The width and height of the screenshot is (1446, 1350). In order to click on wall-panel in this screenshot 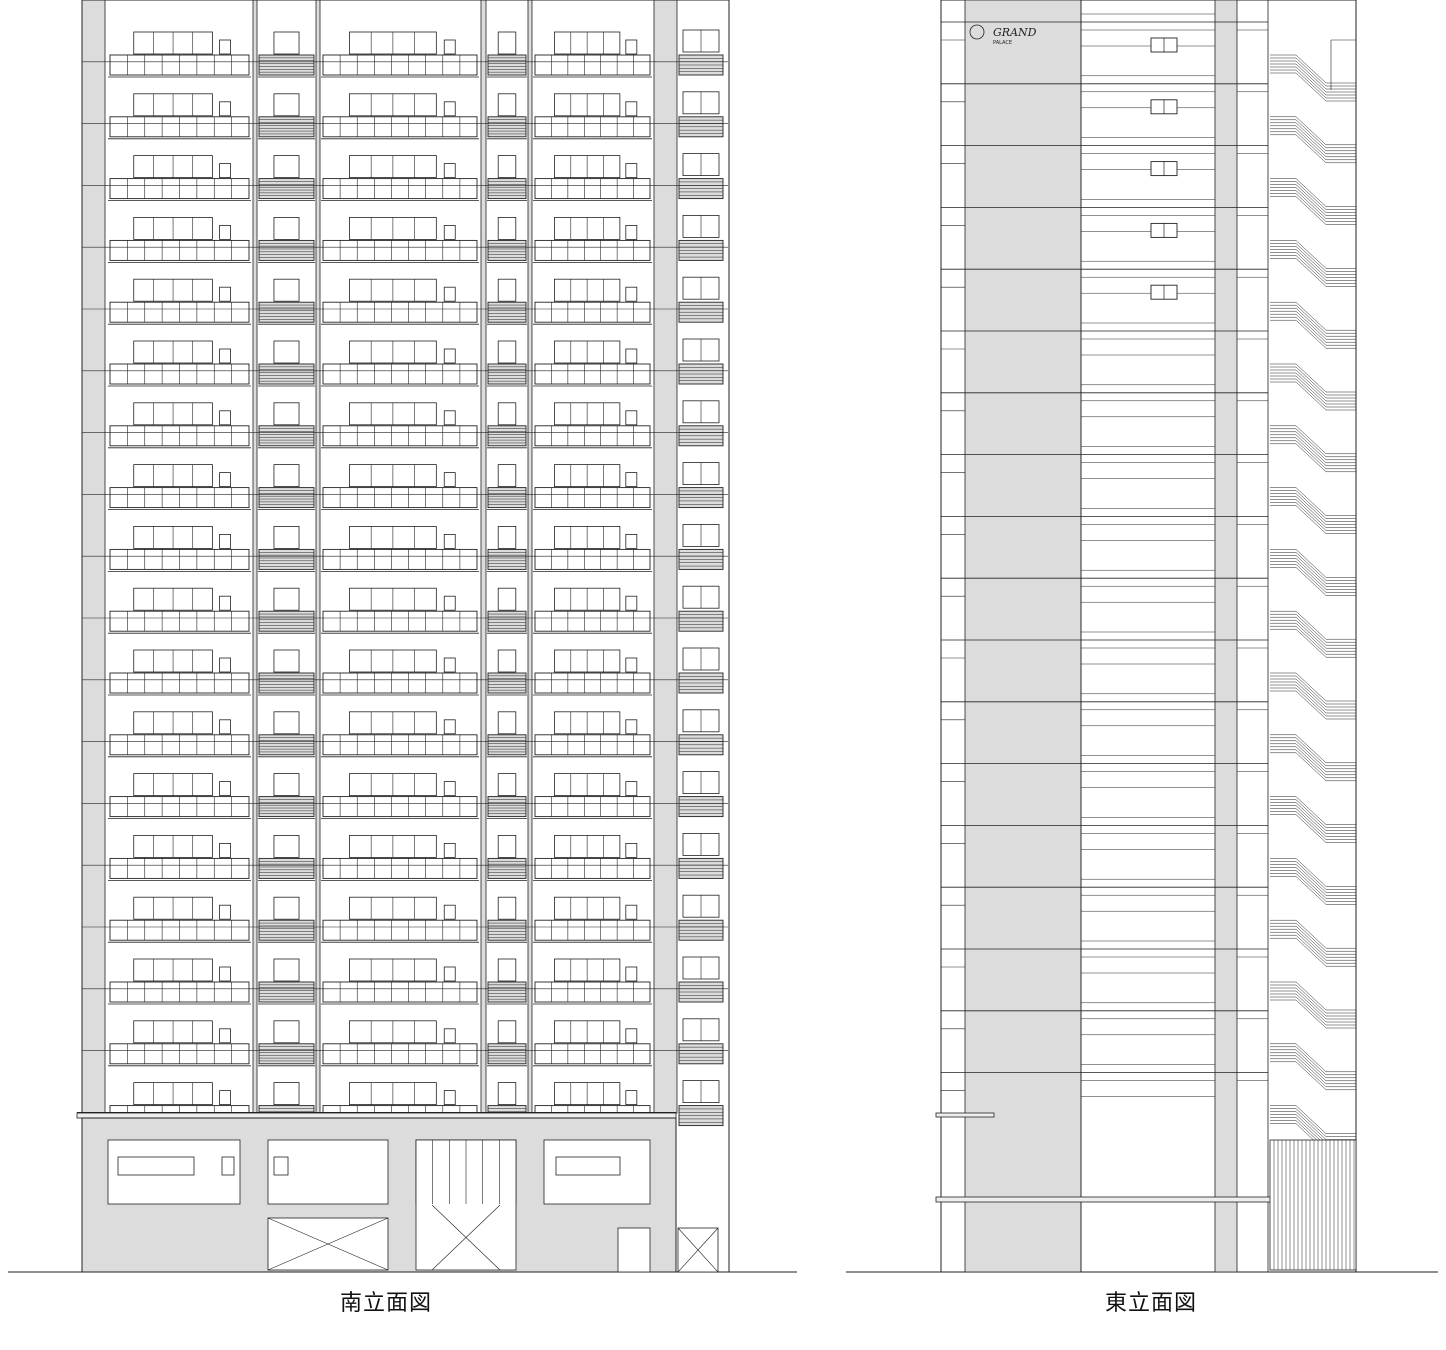, I will do `click(1226, 636)`.